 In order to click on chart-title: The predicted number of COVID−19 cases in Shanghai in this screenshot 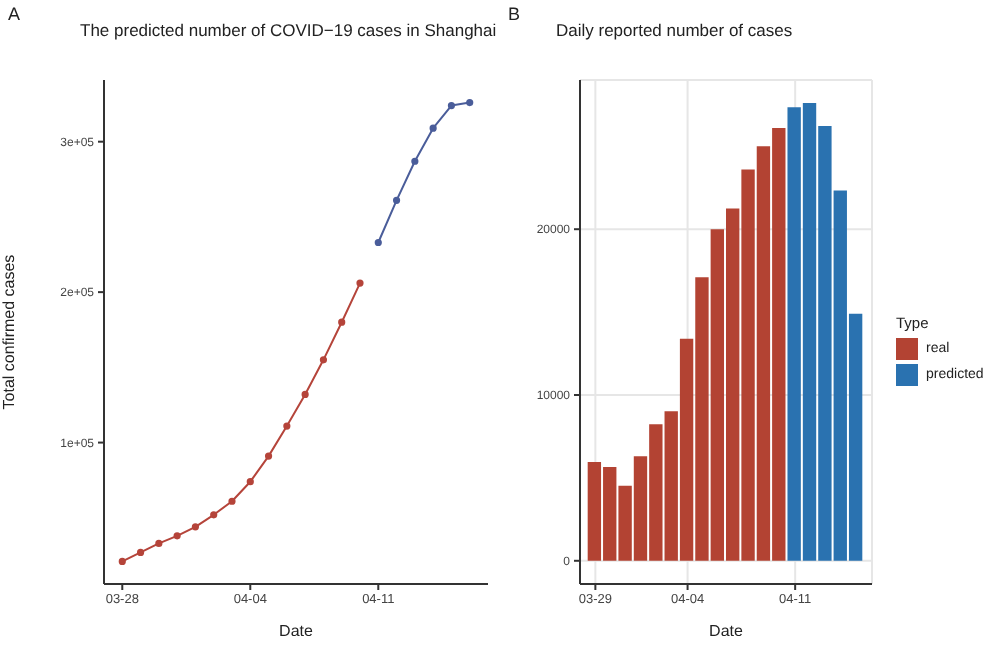, I will do `click(288, 30)`.